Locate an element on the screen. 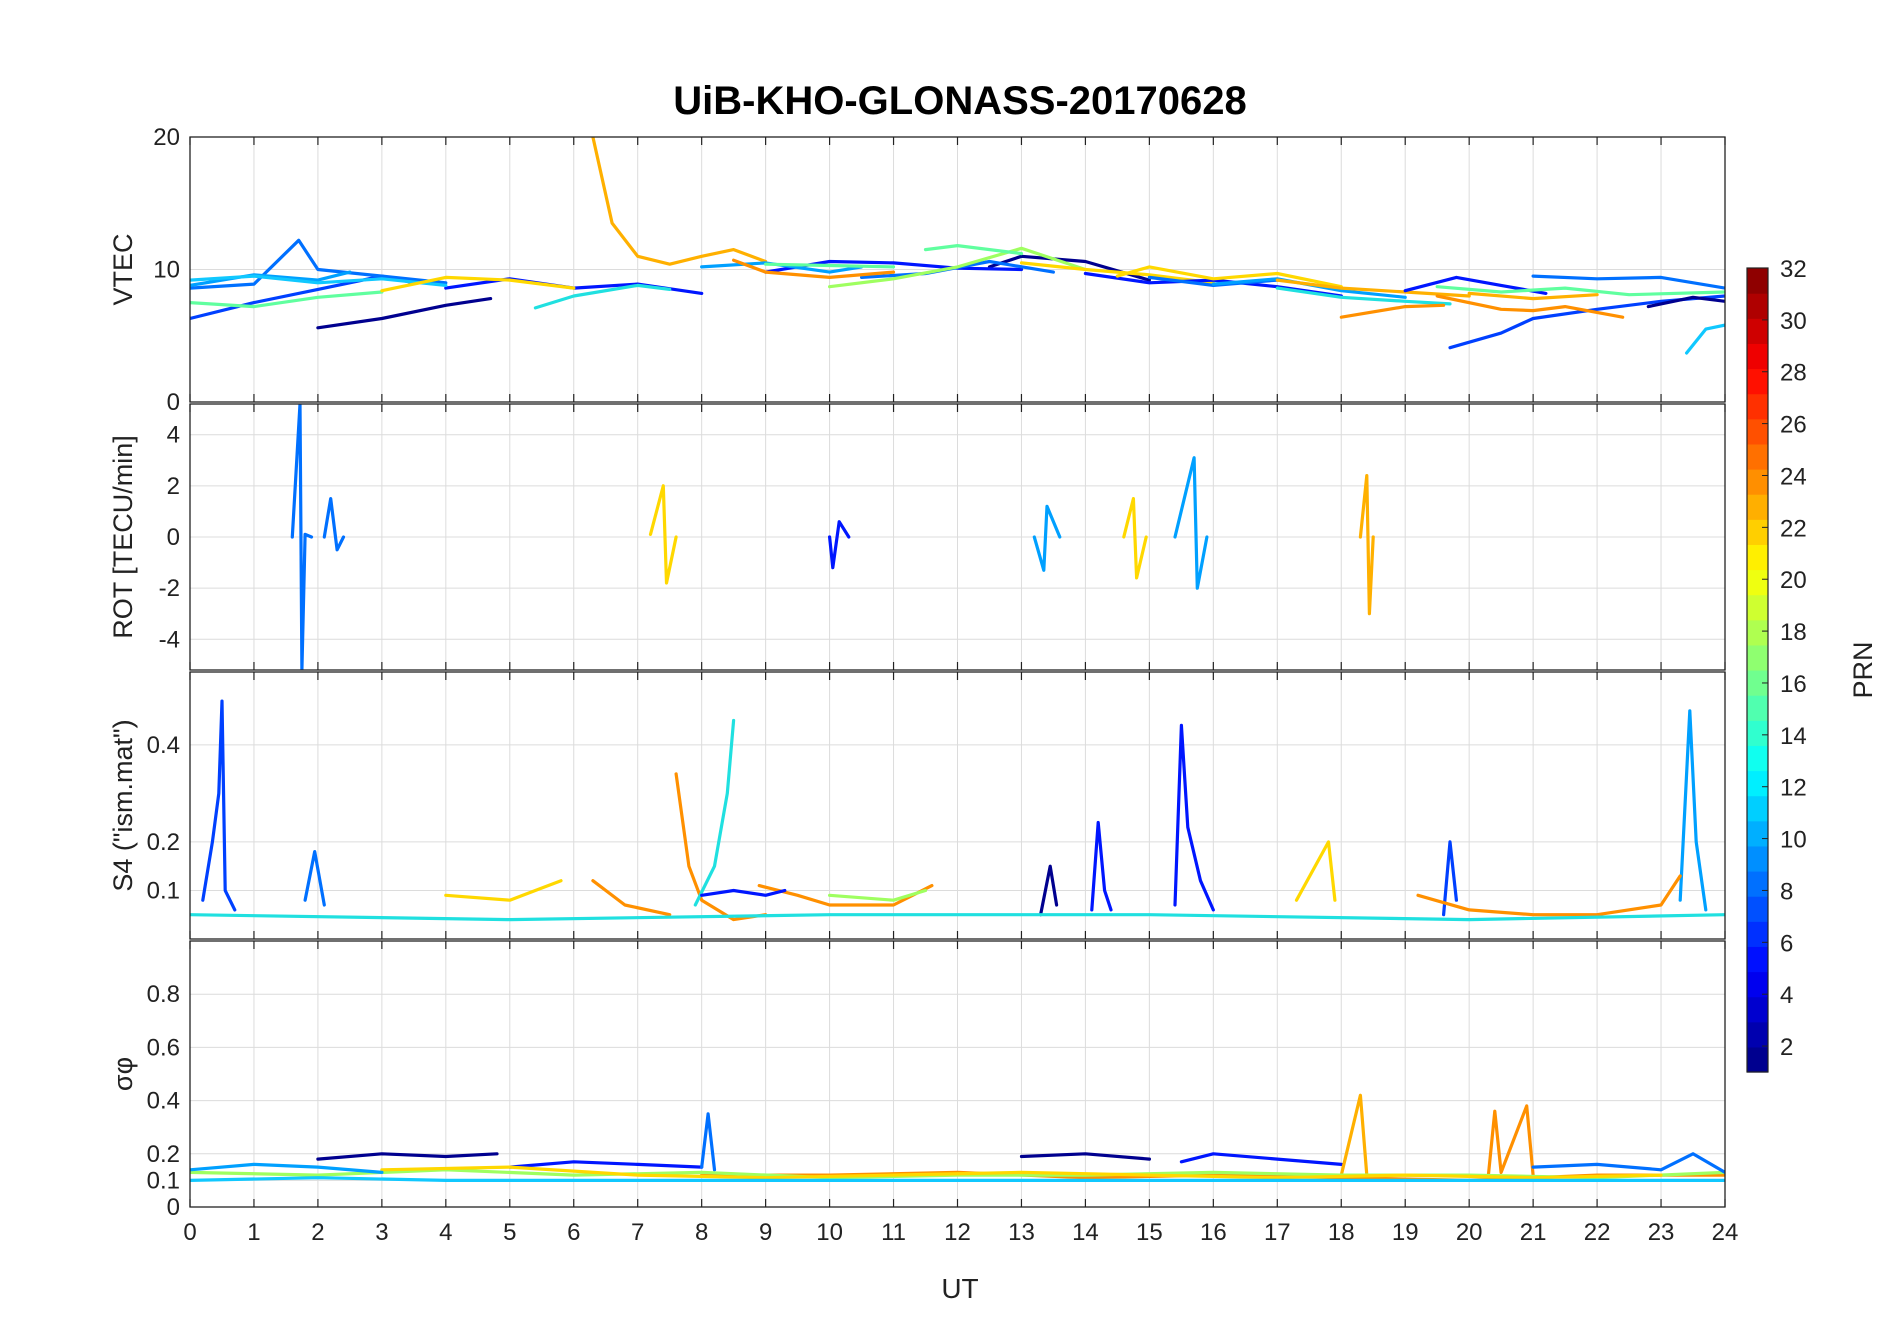  colorbar-tick-label: 10 is located at coordinates (1793, 840).